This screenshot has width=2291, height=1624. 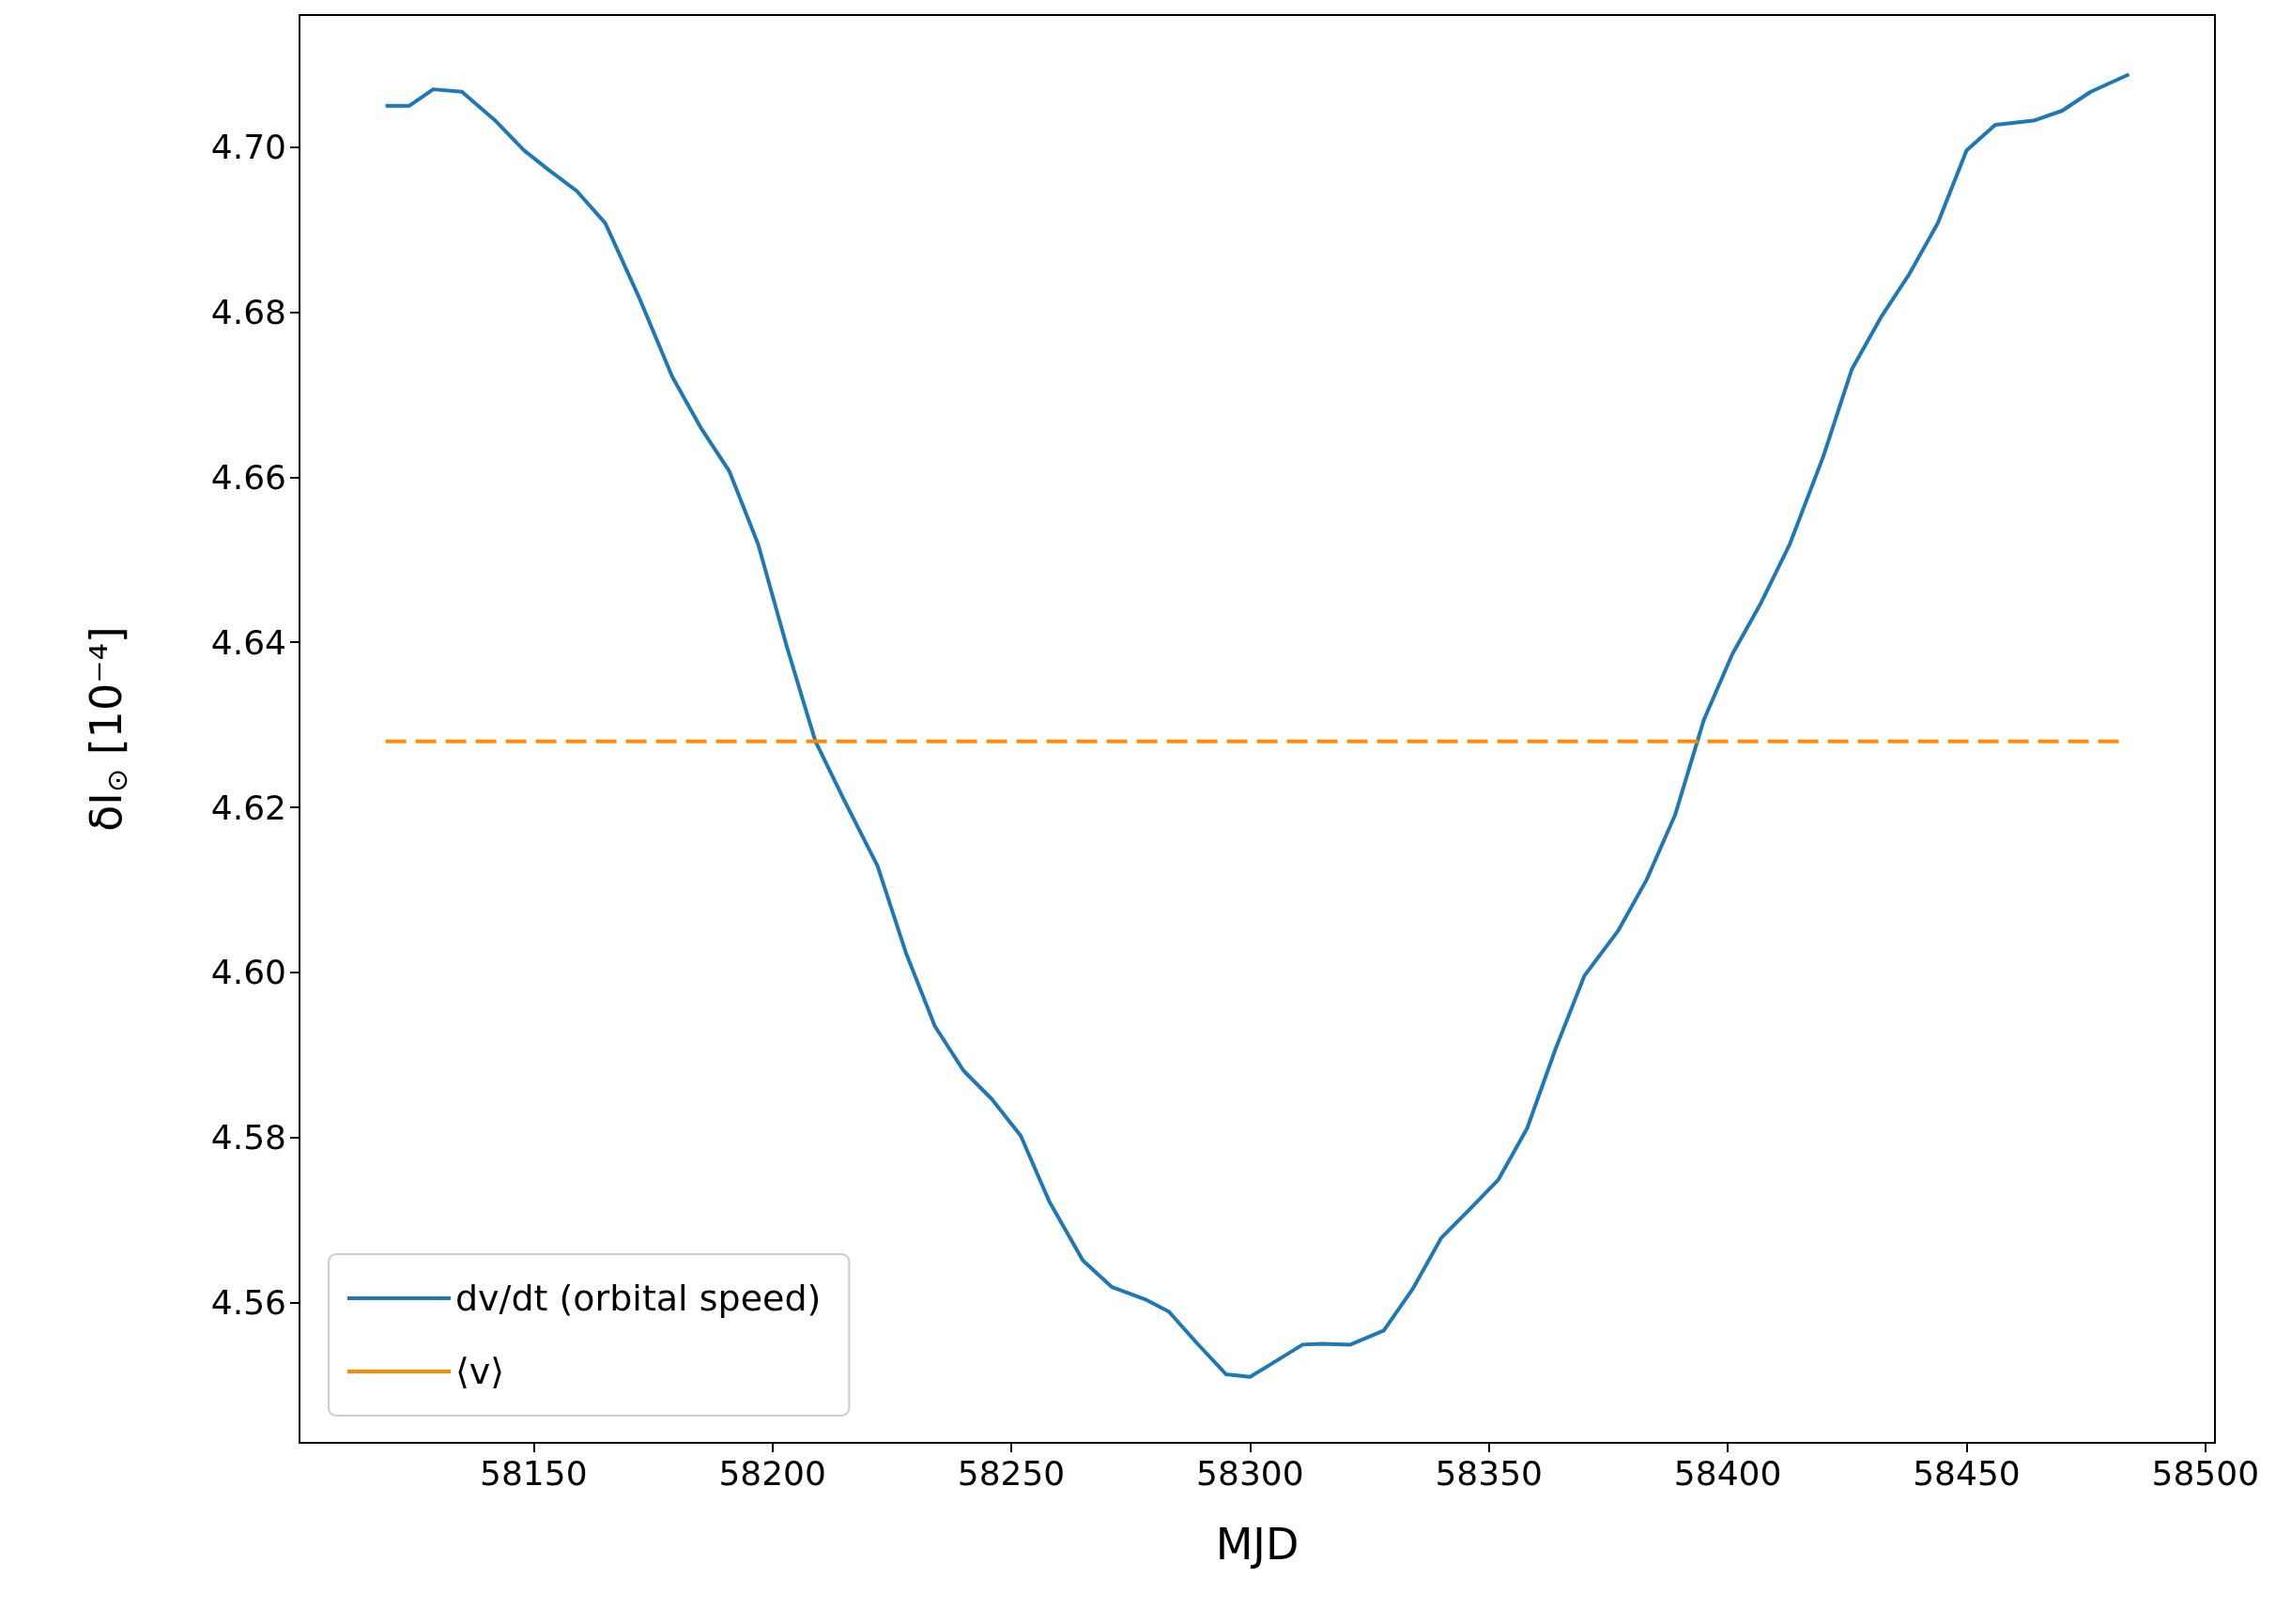 What do you see at coordinates (1012, 1473) in the screenshot?
I see `x-tick-label: 58250` at bounding box center [1012, 1473].